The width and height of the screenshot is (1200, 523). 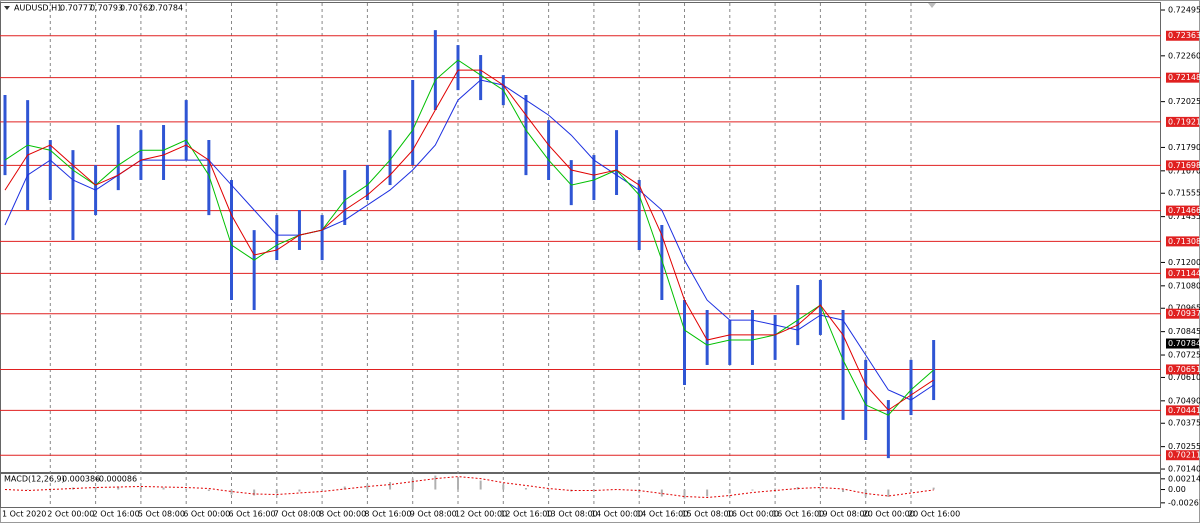 I want to click on quote-value: 0.70762, so click(x=136, y=8).